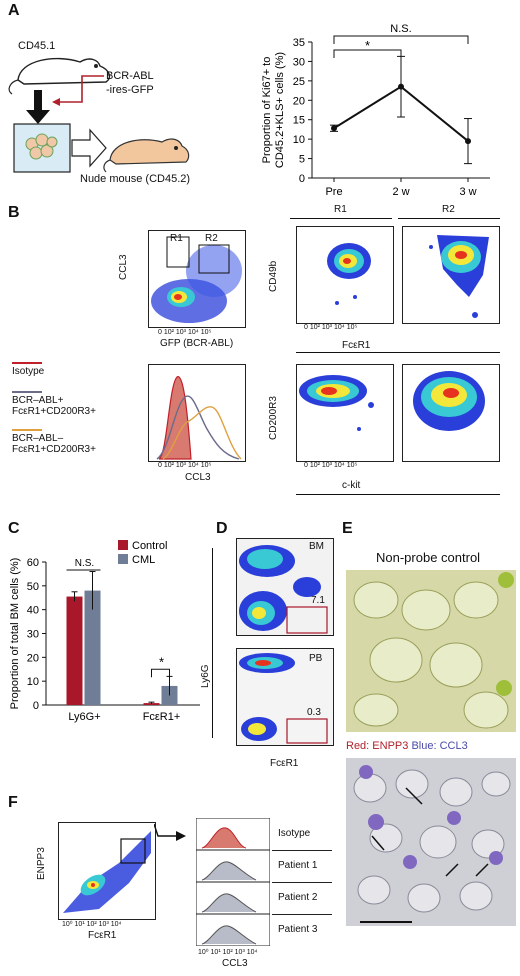 Image resolution: width=520 pixels, height=976 pixels. What do you see at coordinates (27, 363) in the screenshot?
I see `legend-swatch-isotype` at bounding box center [27, 363].